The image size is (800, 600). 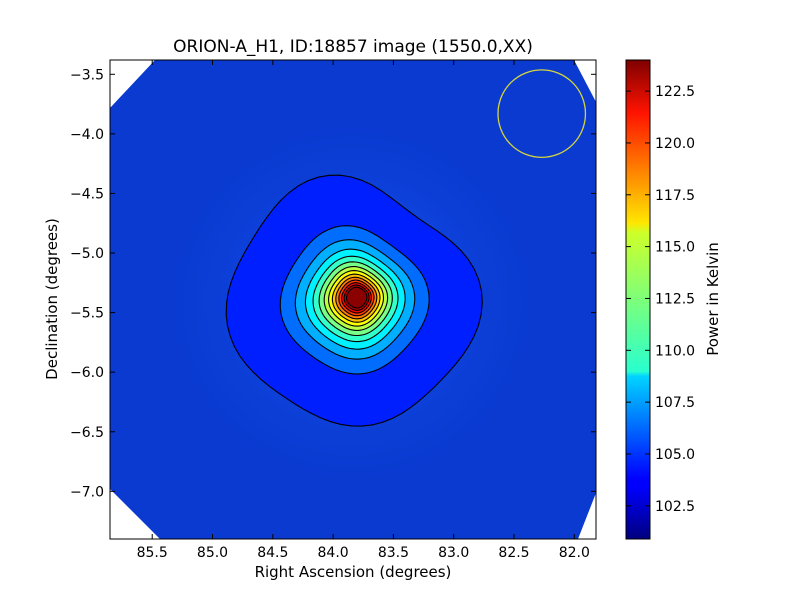 What do you see at coordinates (353, 572) in the screenshot?
I see `x-axis-label: Right Ascension (degrees)` at bounding box center [353, 572].